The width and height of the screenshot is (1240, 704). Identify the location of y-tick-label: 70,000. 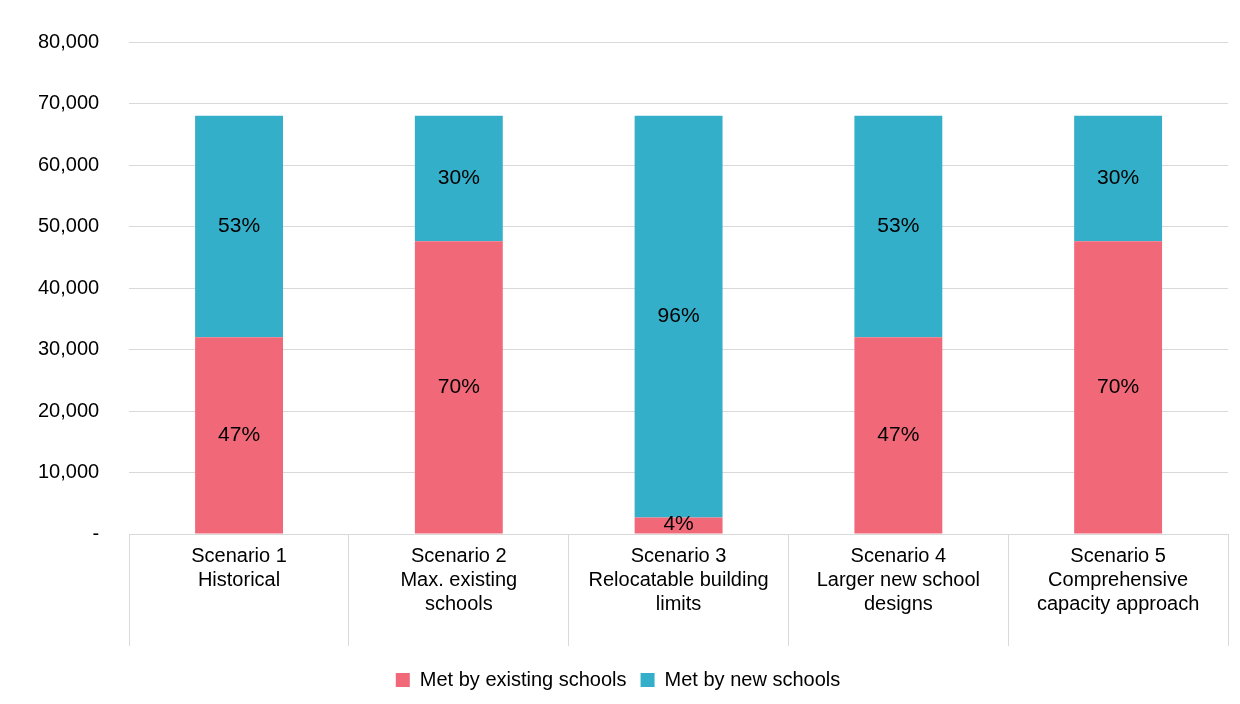
(69, 102).